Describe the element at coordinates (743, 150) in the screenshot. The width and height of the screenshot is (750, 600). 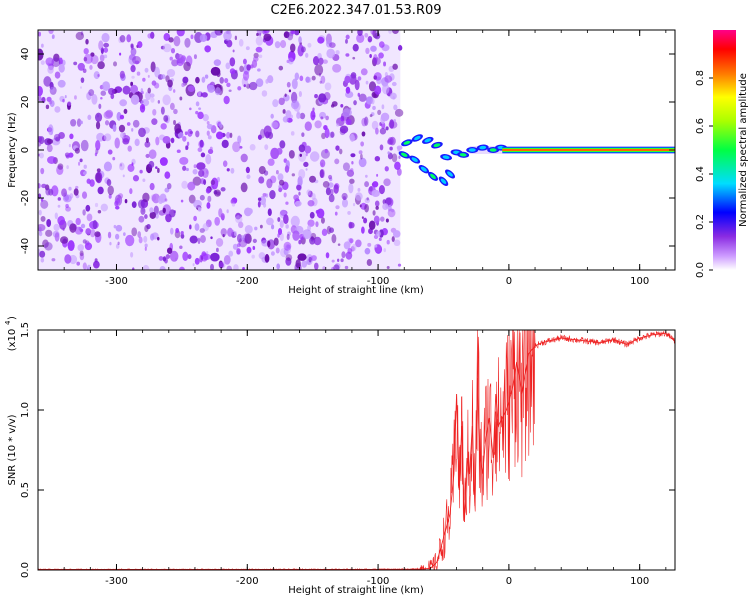
I see `colorbar-label: Normalized spectral amplitude` at that location.